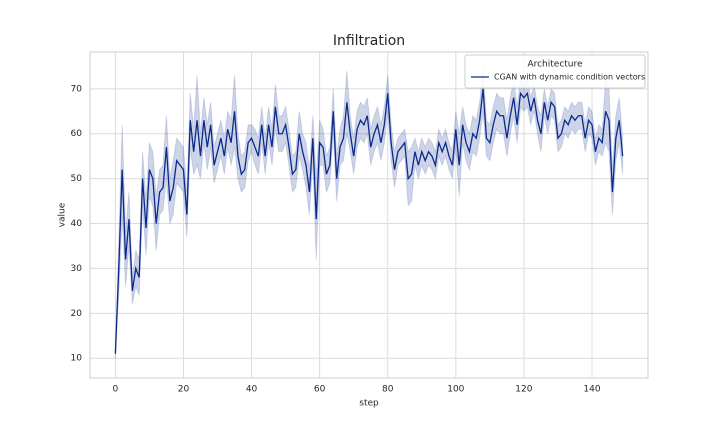 The image size is (720, 432). Describe the element at coordinates (369, 404) in the screenshot. I see `x-axis-label: step` at that location.